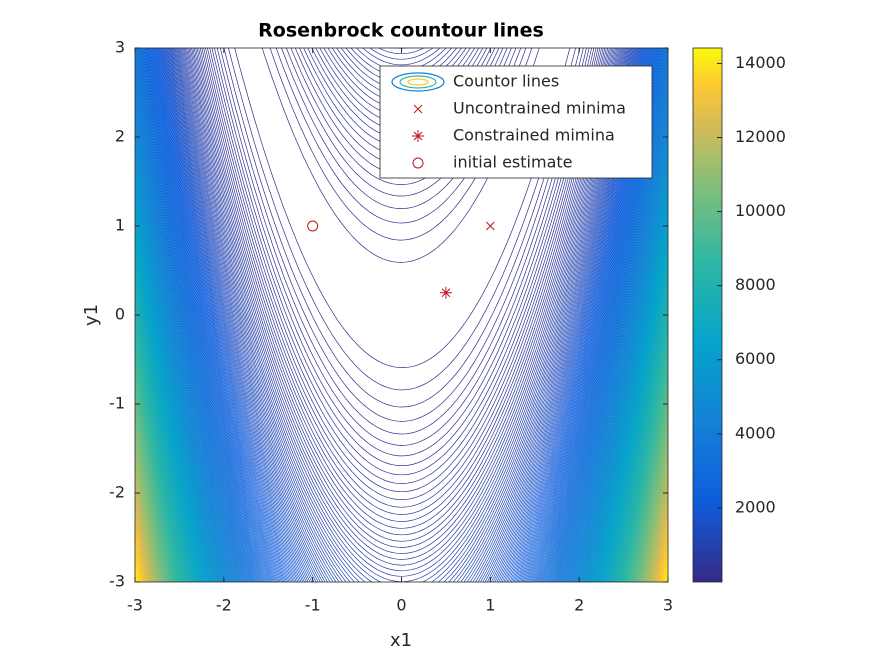 This screenshot has width=875, height=656. What do you see at coordinates (120, 225) in the screenshot?
I see `y-tick-label: 1` at bounding box center [120, 225].